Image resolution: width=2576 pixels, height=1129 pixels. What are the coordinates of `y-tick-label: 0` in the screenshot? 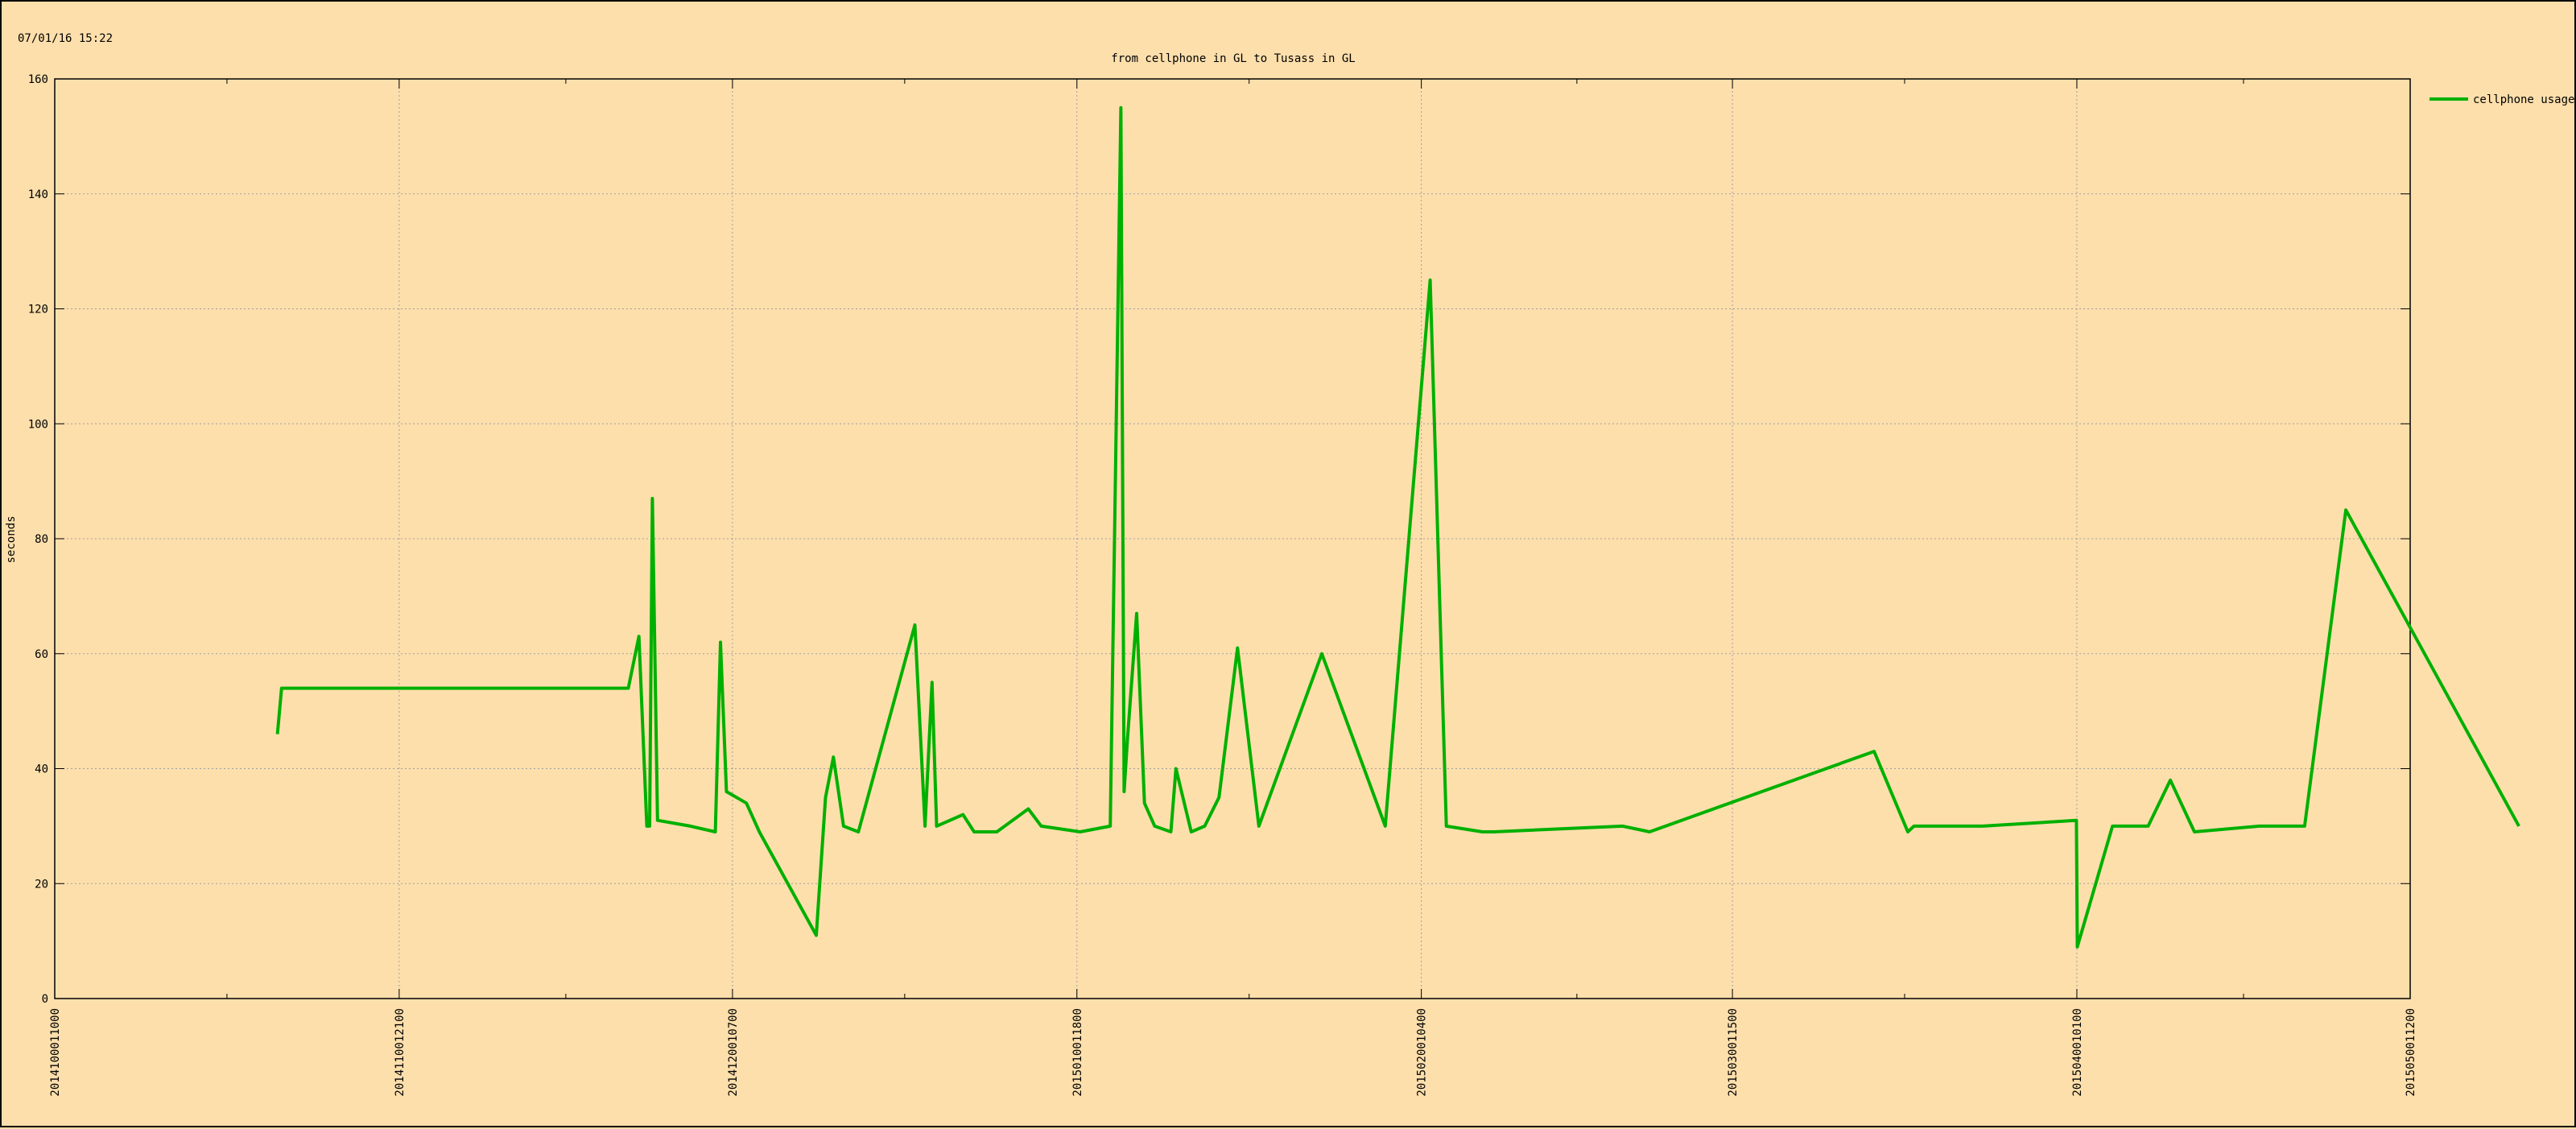 It's located at (45, 999).